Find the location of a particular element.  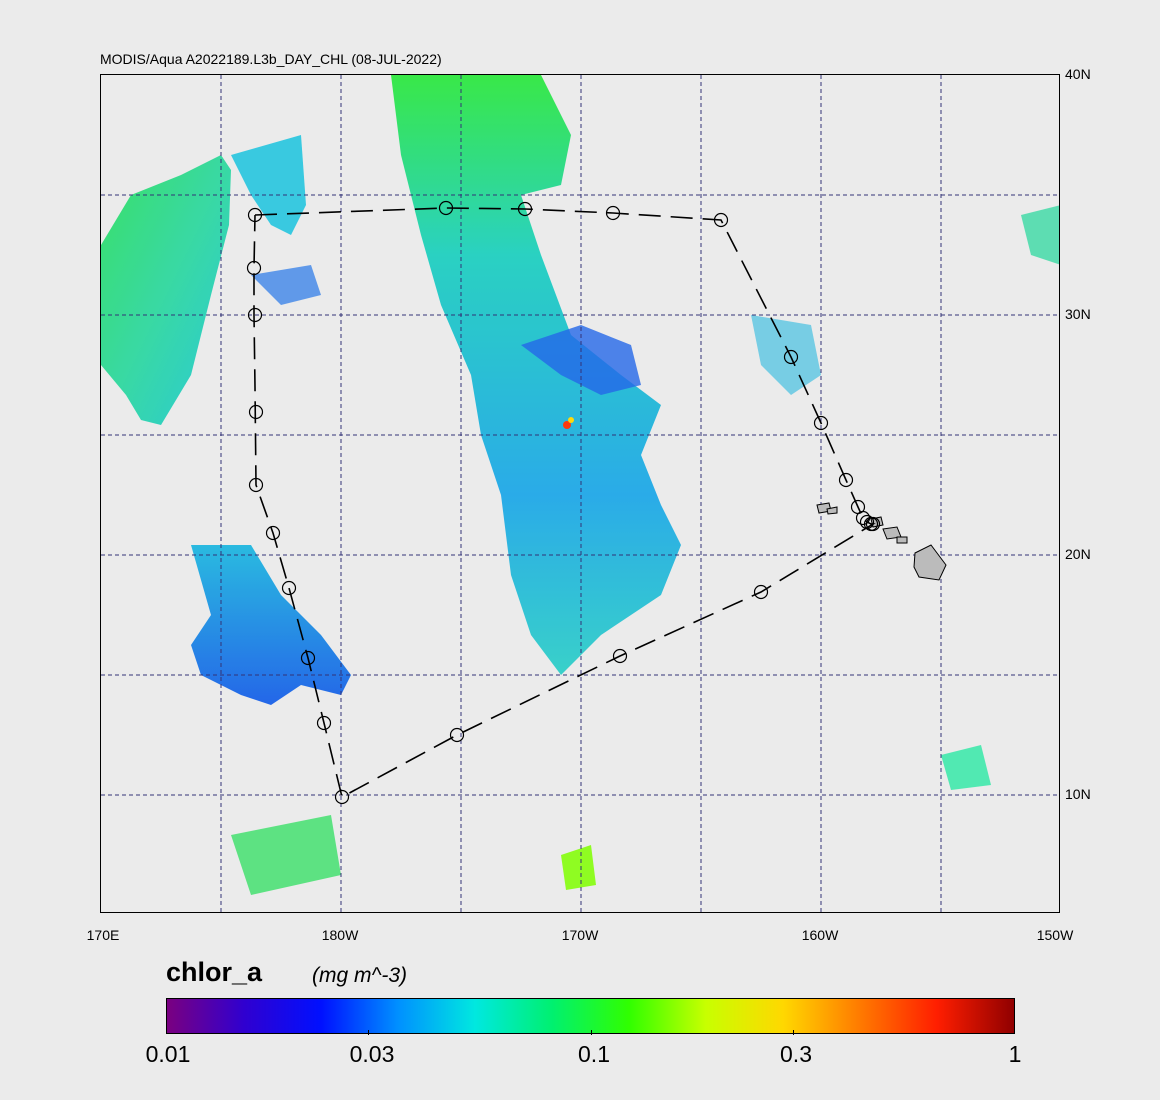

lon-label-170e: 170E is located at coordinates (103, 935).